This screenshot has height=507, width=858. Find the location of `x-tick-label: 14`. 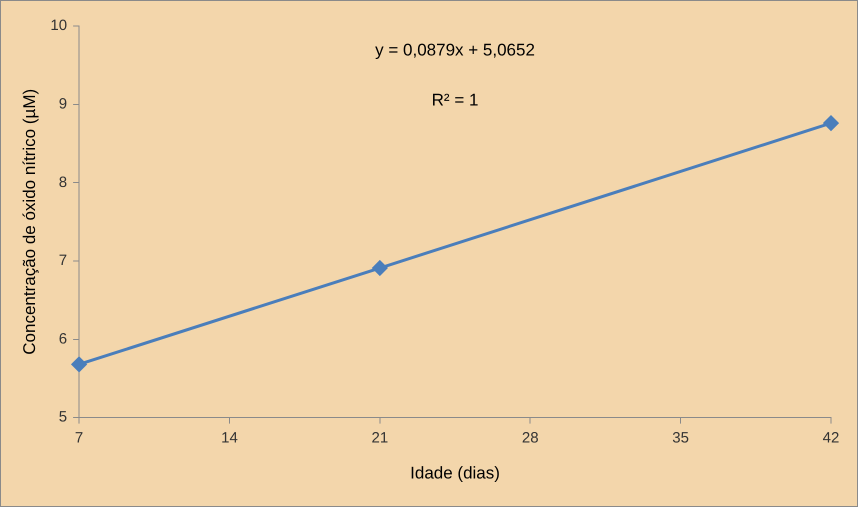

x-tick-label: 14 is located at coordinates (229, 438).